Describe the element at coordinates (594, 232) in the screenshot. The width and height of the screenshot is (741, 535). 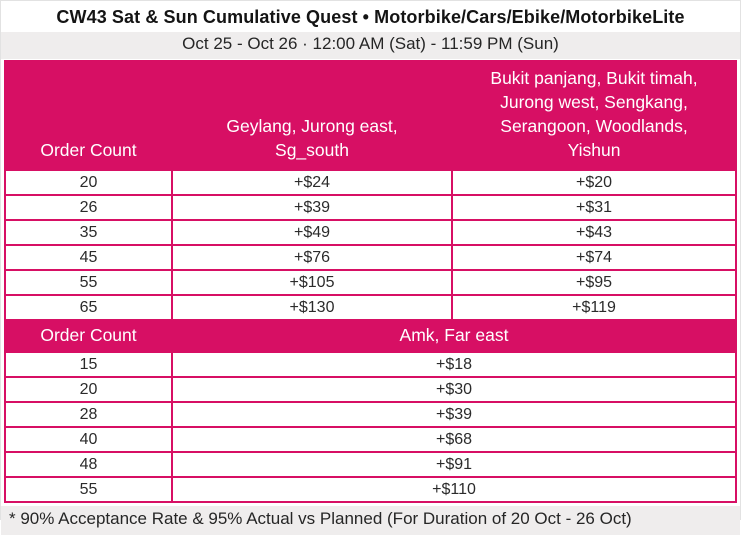
I see `zone-b-bonus-cell: +$43` at that location.